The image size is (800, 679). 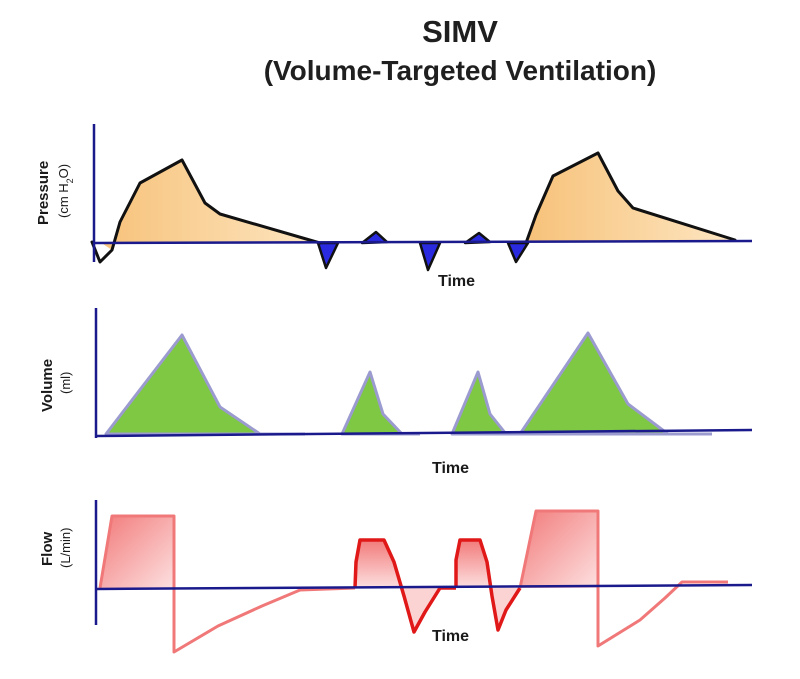 I want to click on flow-axis-label: Flow, so click(x=47, y=549).